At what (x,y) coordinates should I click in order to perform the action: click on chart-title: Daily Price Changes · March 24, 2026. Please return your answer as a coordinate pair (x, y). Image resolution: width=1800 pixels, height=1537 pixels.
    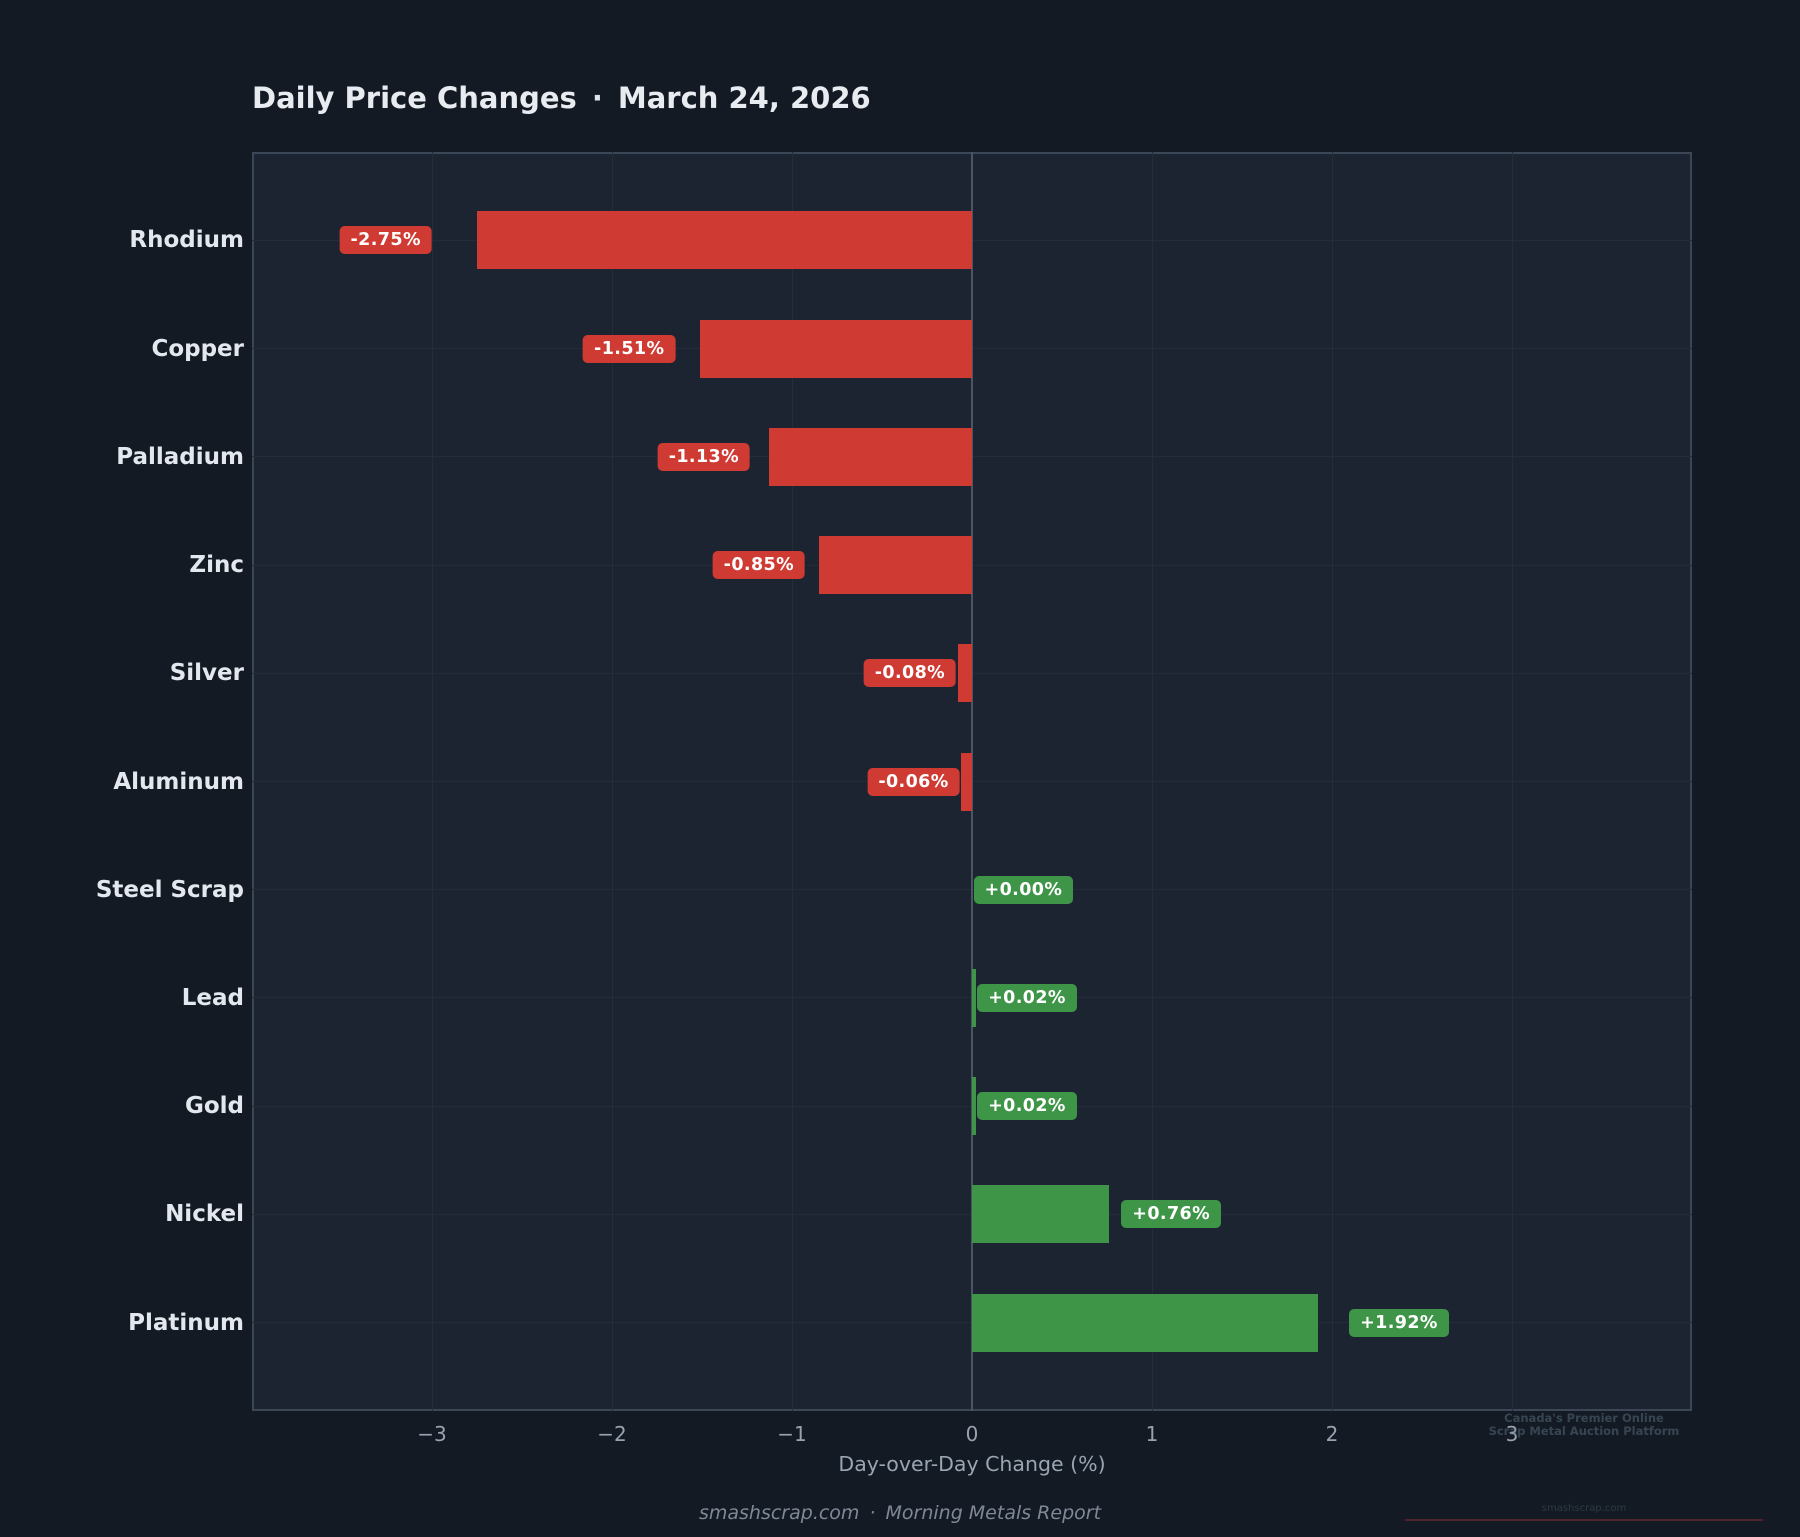
    Looking at the image, I should click on (561, 98).